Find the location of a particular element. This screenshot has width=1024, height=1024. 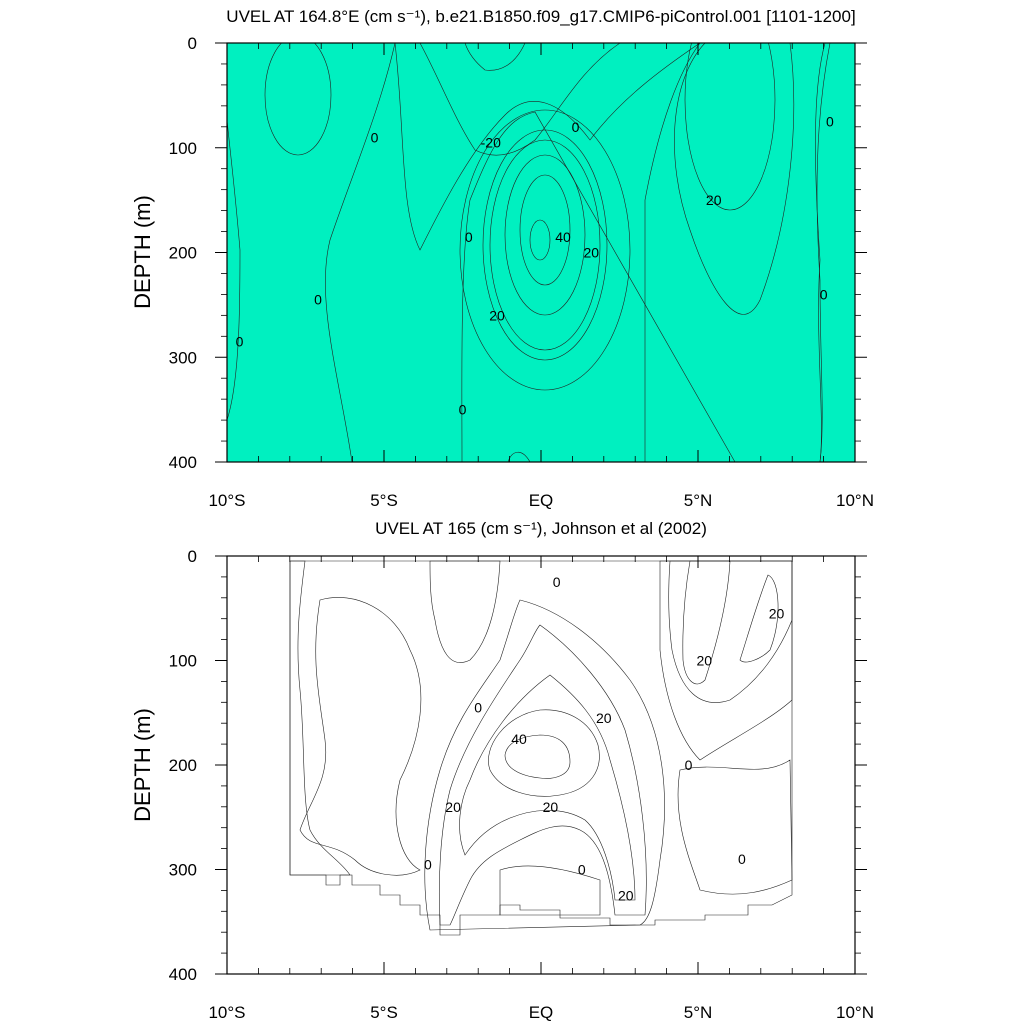

panel2-yellow-euc is located at coordinates (547, 787).